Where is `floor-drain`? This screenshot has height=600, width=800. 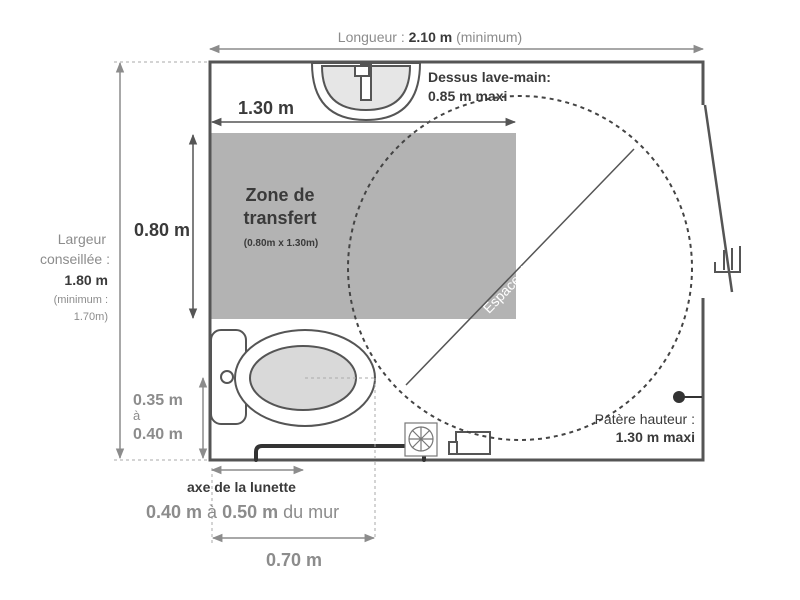 floor-drain is located at coordinates (421, 439).